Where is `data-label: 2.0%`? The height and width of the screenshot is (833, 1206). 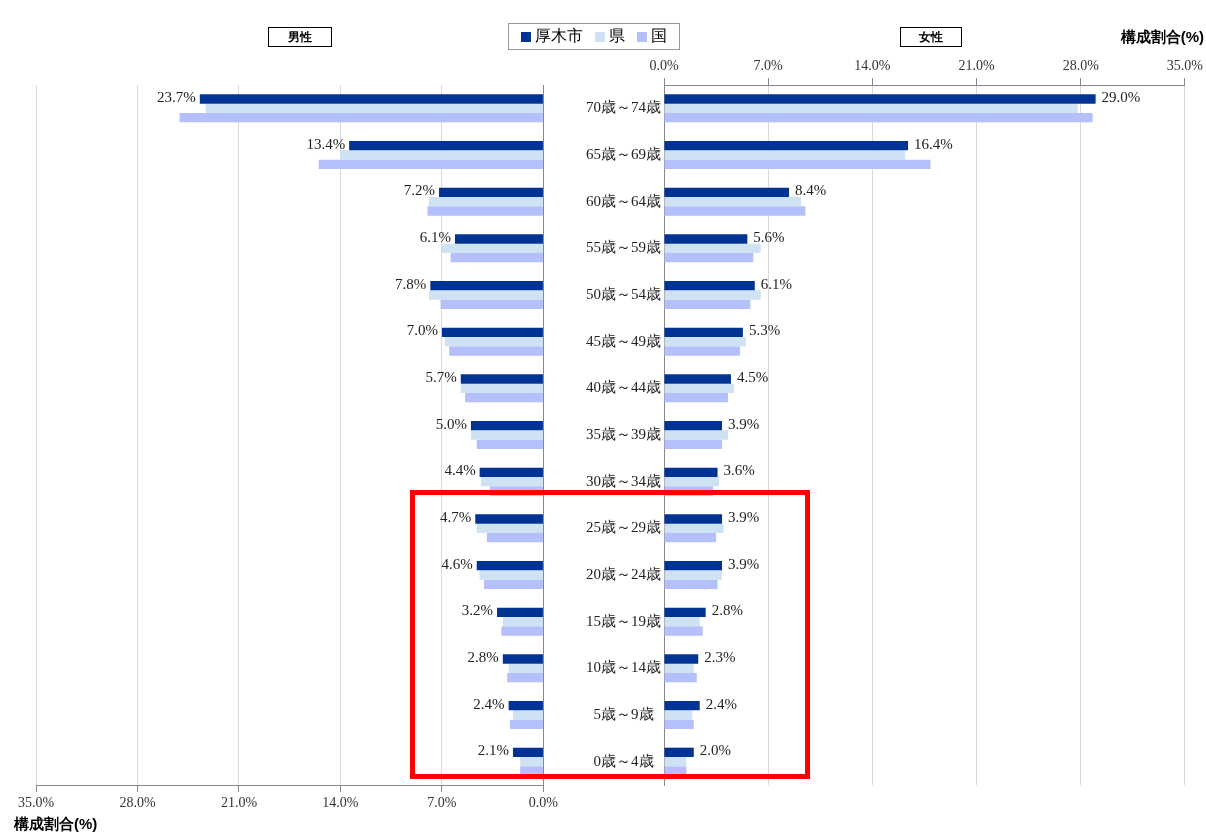 data-label: 2.0% is located at coordinates (715, 750).